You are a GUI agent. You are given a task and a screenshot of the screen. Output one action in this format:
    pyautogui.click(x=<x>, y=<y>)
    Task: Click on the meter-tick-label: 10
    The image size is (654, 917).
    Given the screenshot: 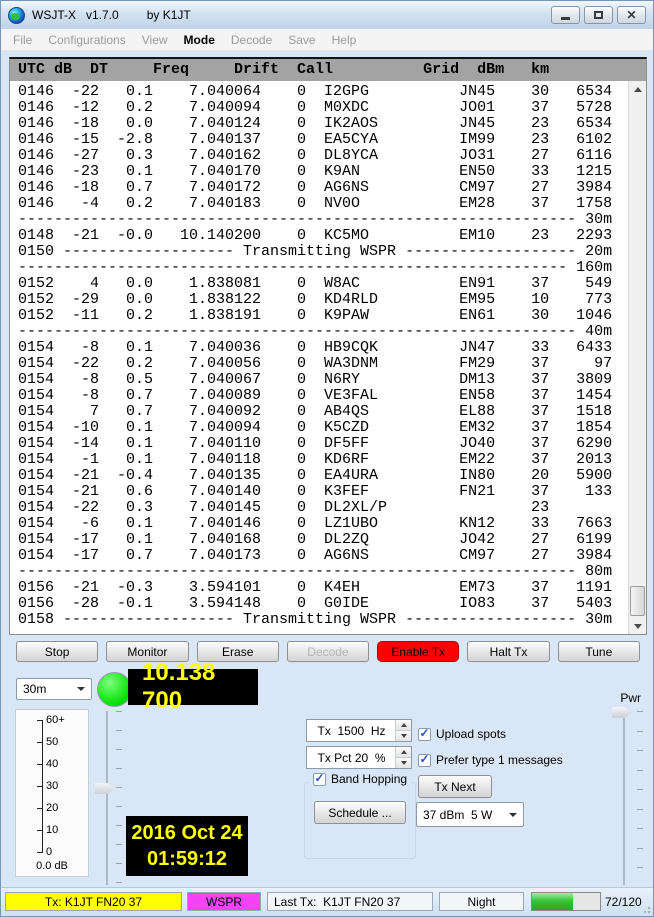 What is the action you would take?
    pyautogui.click(x=52, y=830)
    